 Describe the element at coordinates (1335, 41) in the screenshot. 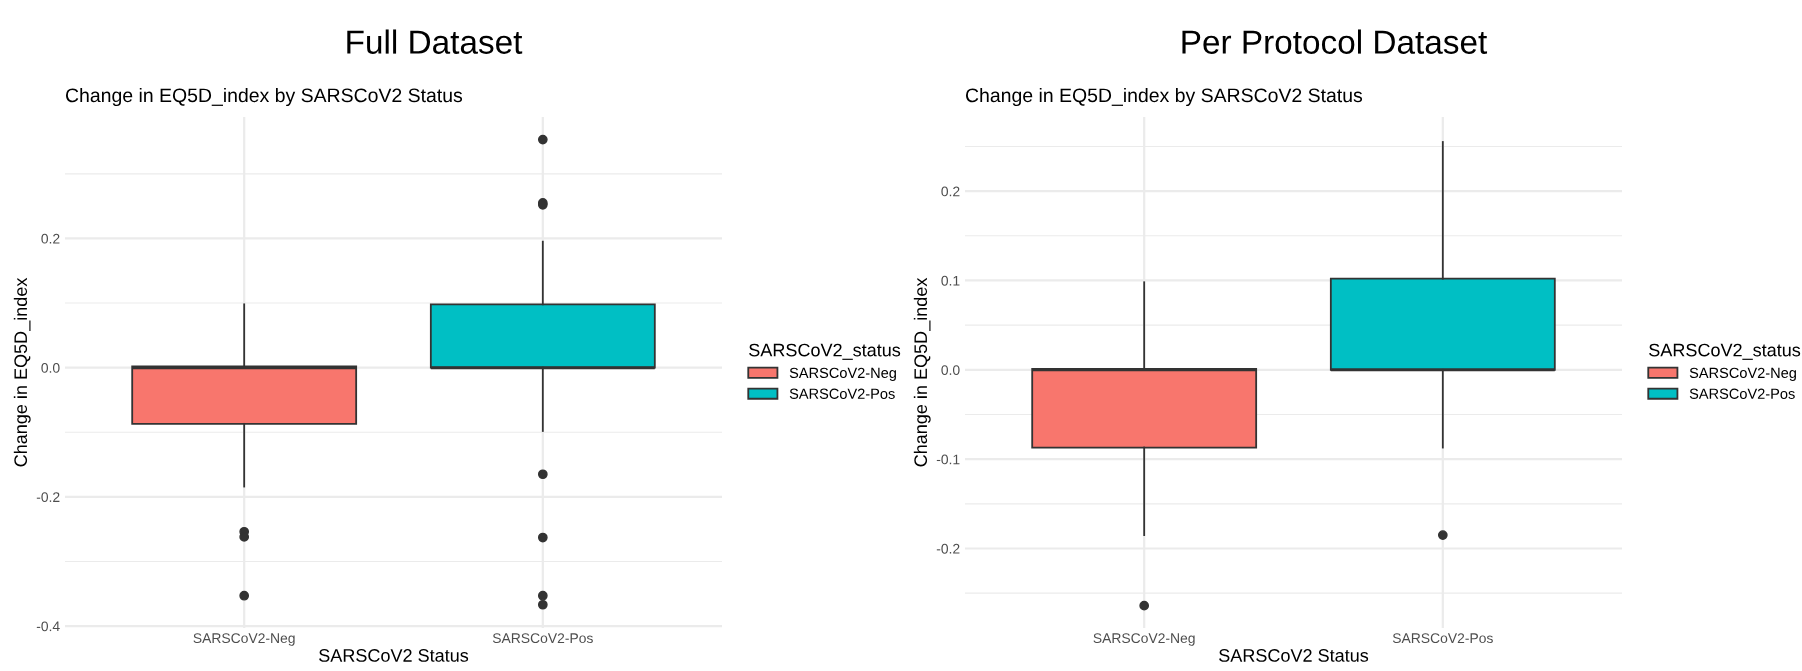

I see `chart-title: Per Protocol Dataset` at that location.